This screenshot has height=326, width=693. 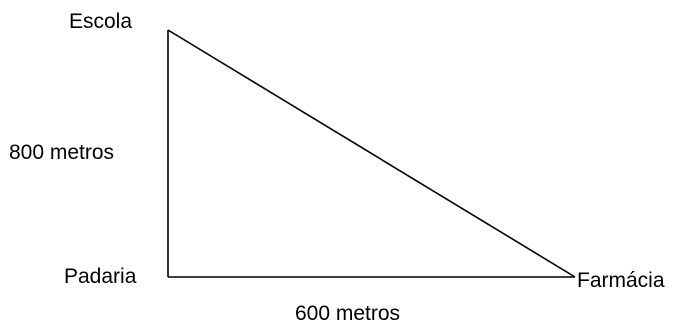 I want to click on vertex-label-padaria: Padaria, so click(x=100, y=276).